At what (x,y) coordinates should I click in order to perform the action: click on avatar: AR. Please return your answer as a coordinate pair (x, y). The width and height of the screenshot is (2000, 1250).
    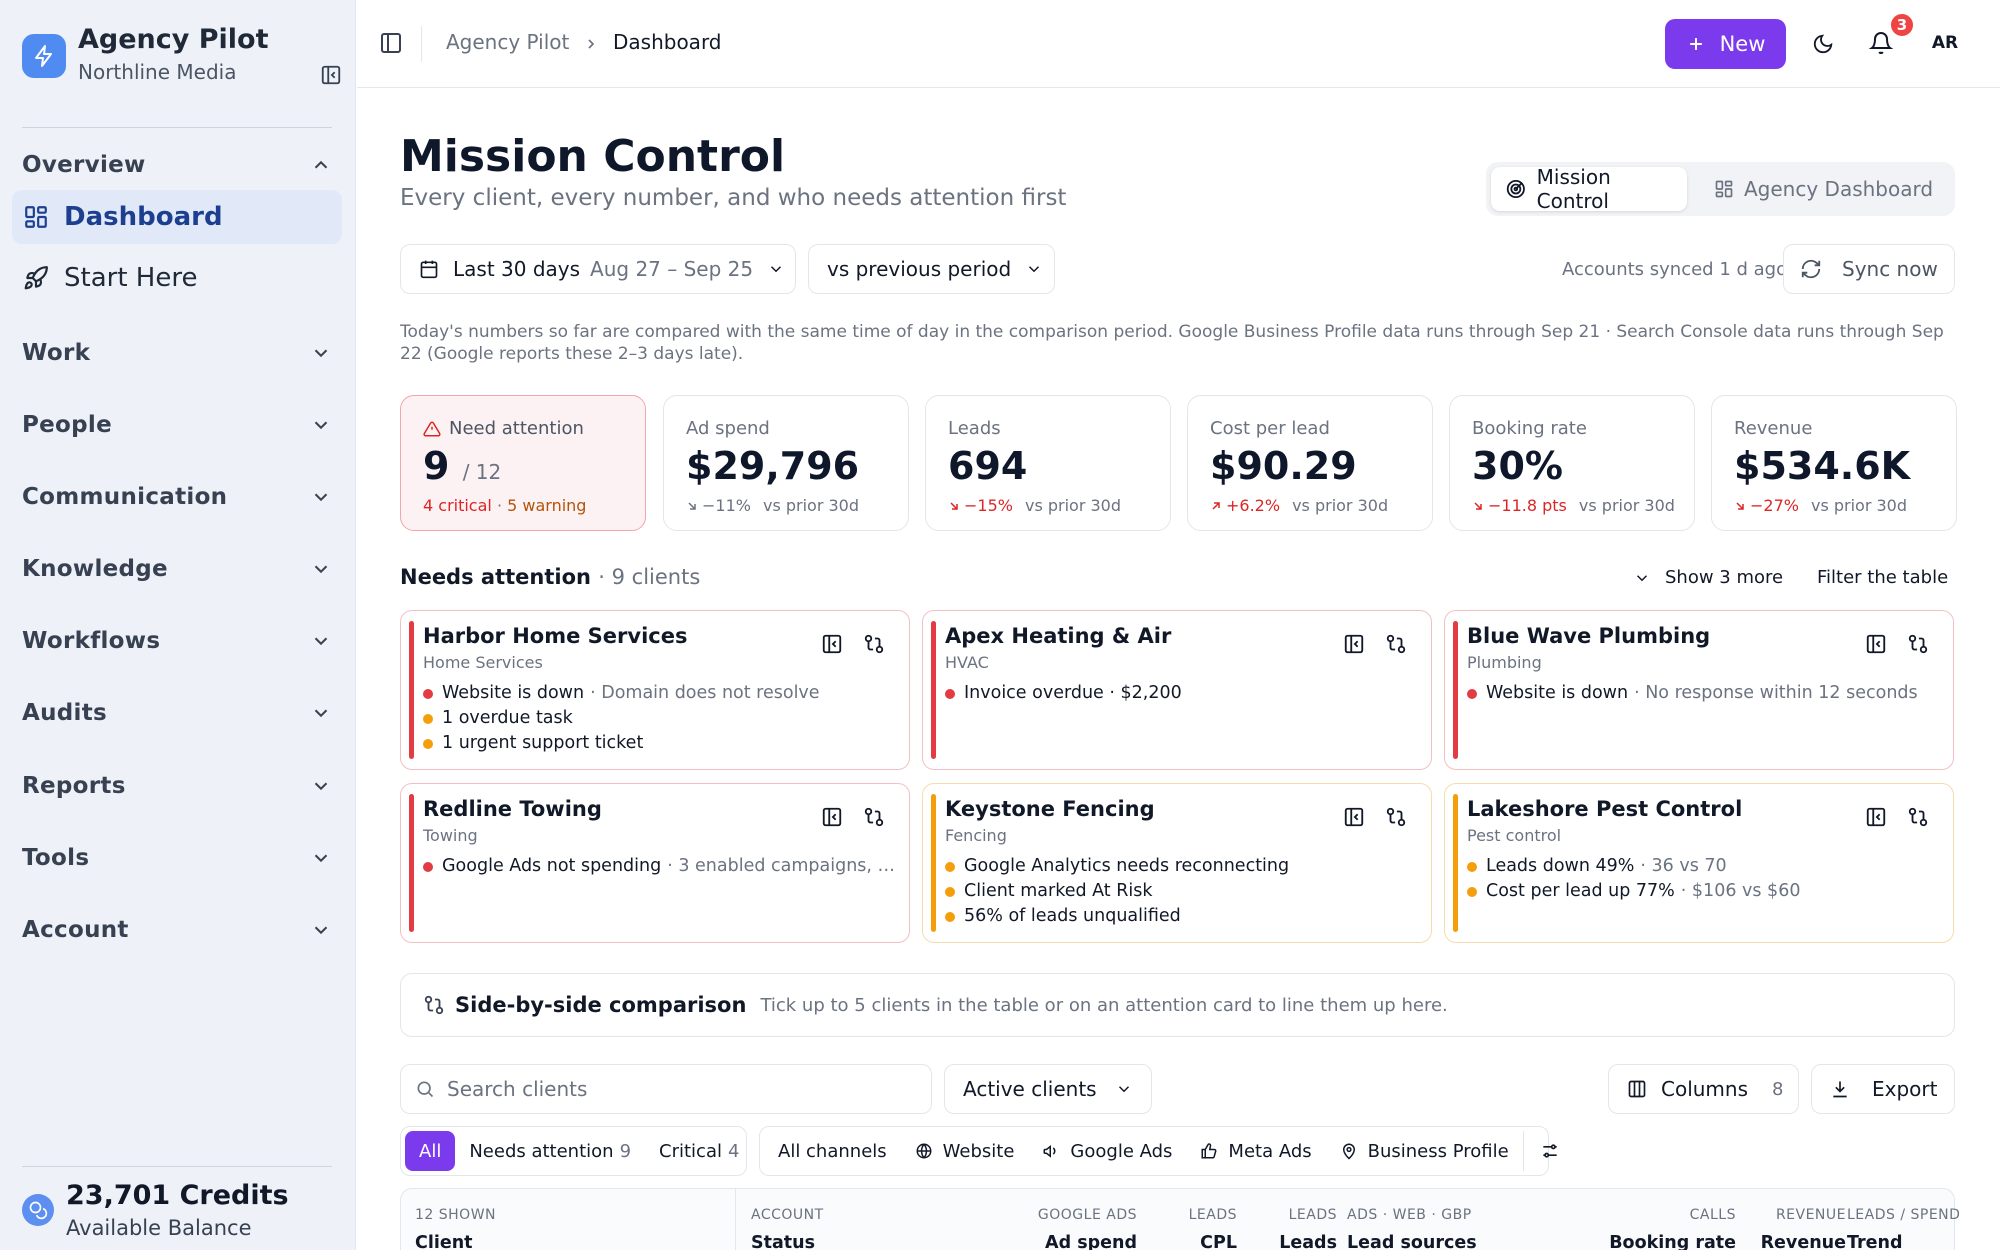
    Looking at the image, I should click on (1945, 43).